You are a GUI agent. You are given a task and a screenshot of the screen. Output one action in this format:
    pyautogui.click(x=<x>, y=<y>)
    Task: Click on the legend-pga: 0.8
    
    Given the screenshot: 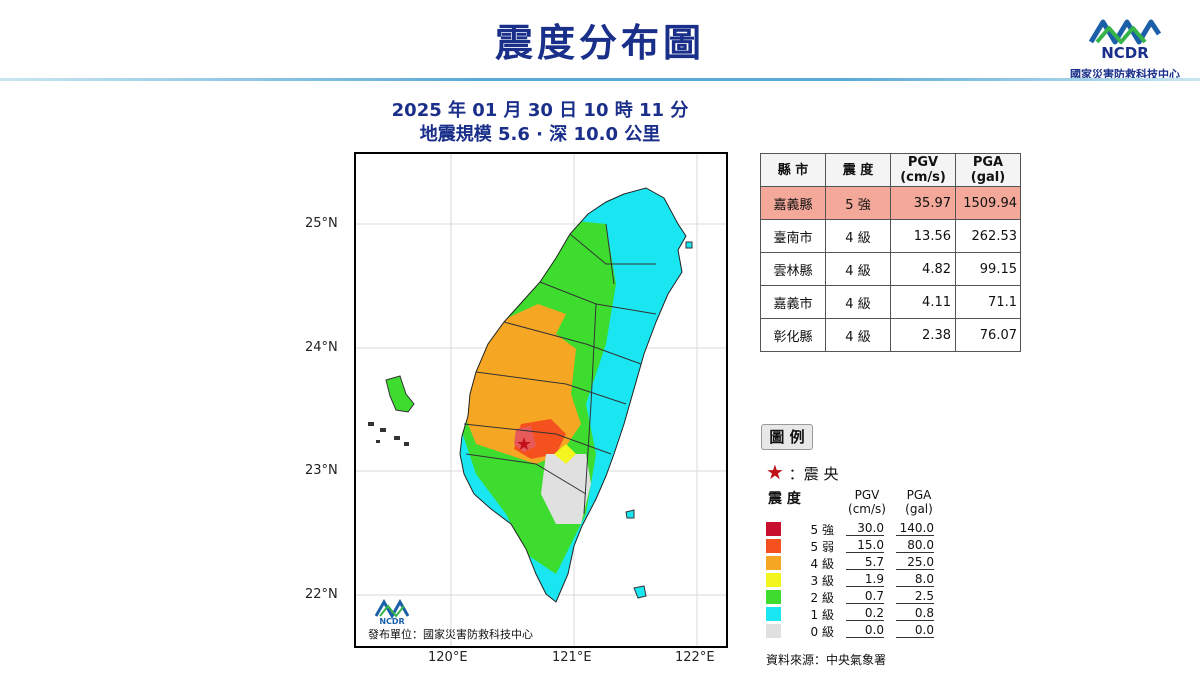 What is the action you would take?
    pyautogui.click(x=915, y=613)
    